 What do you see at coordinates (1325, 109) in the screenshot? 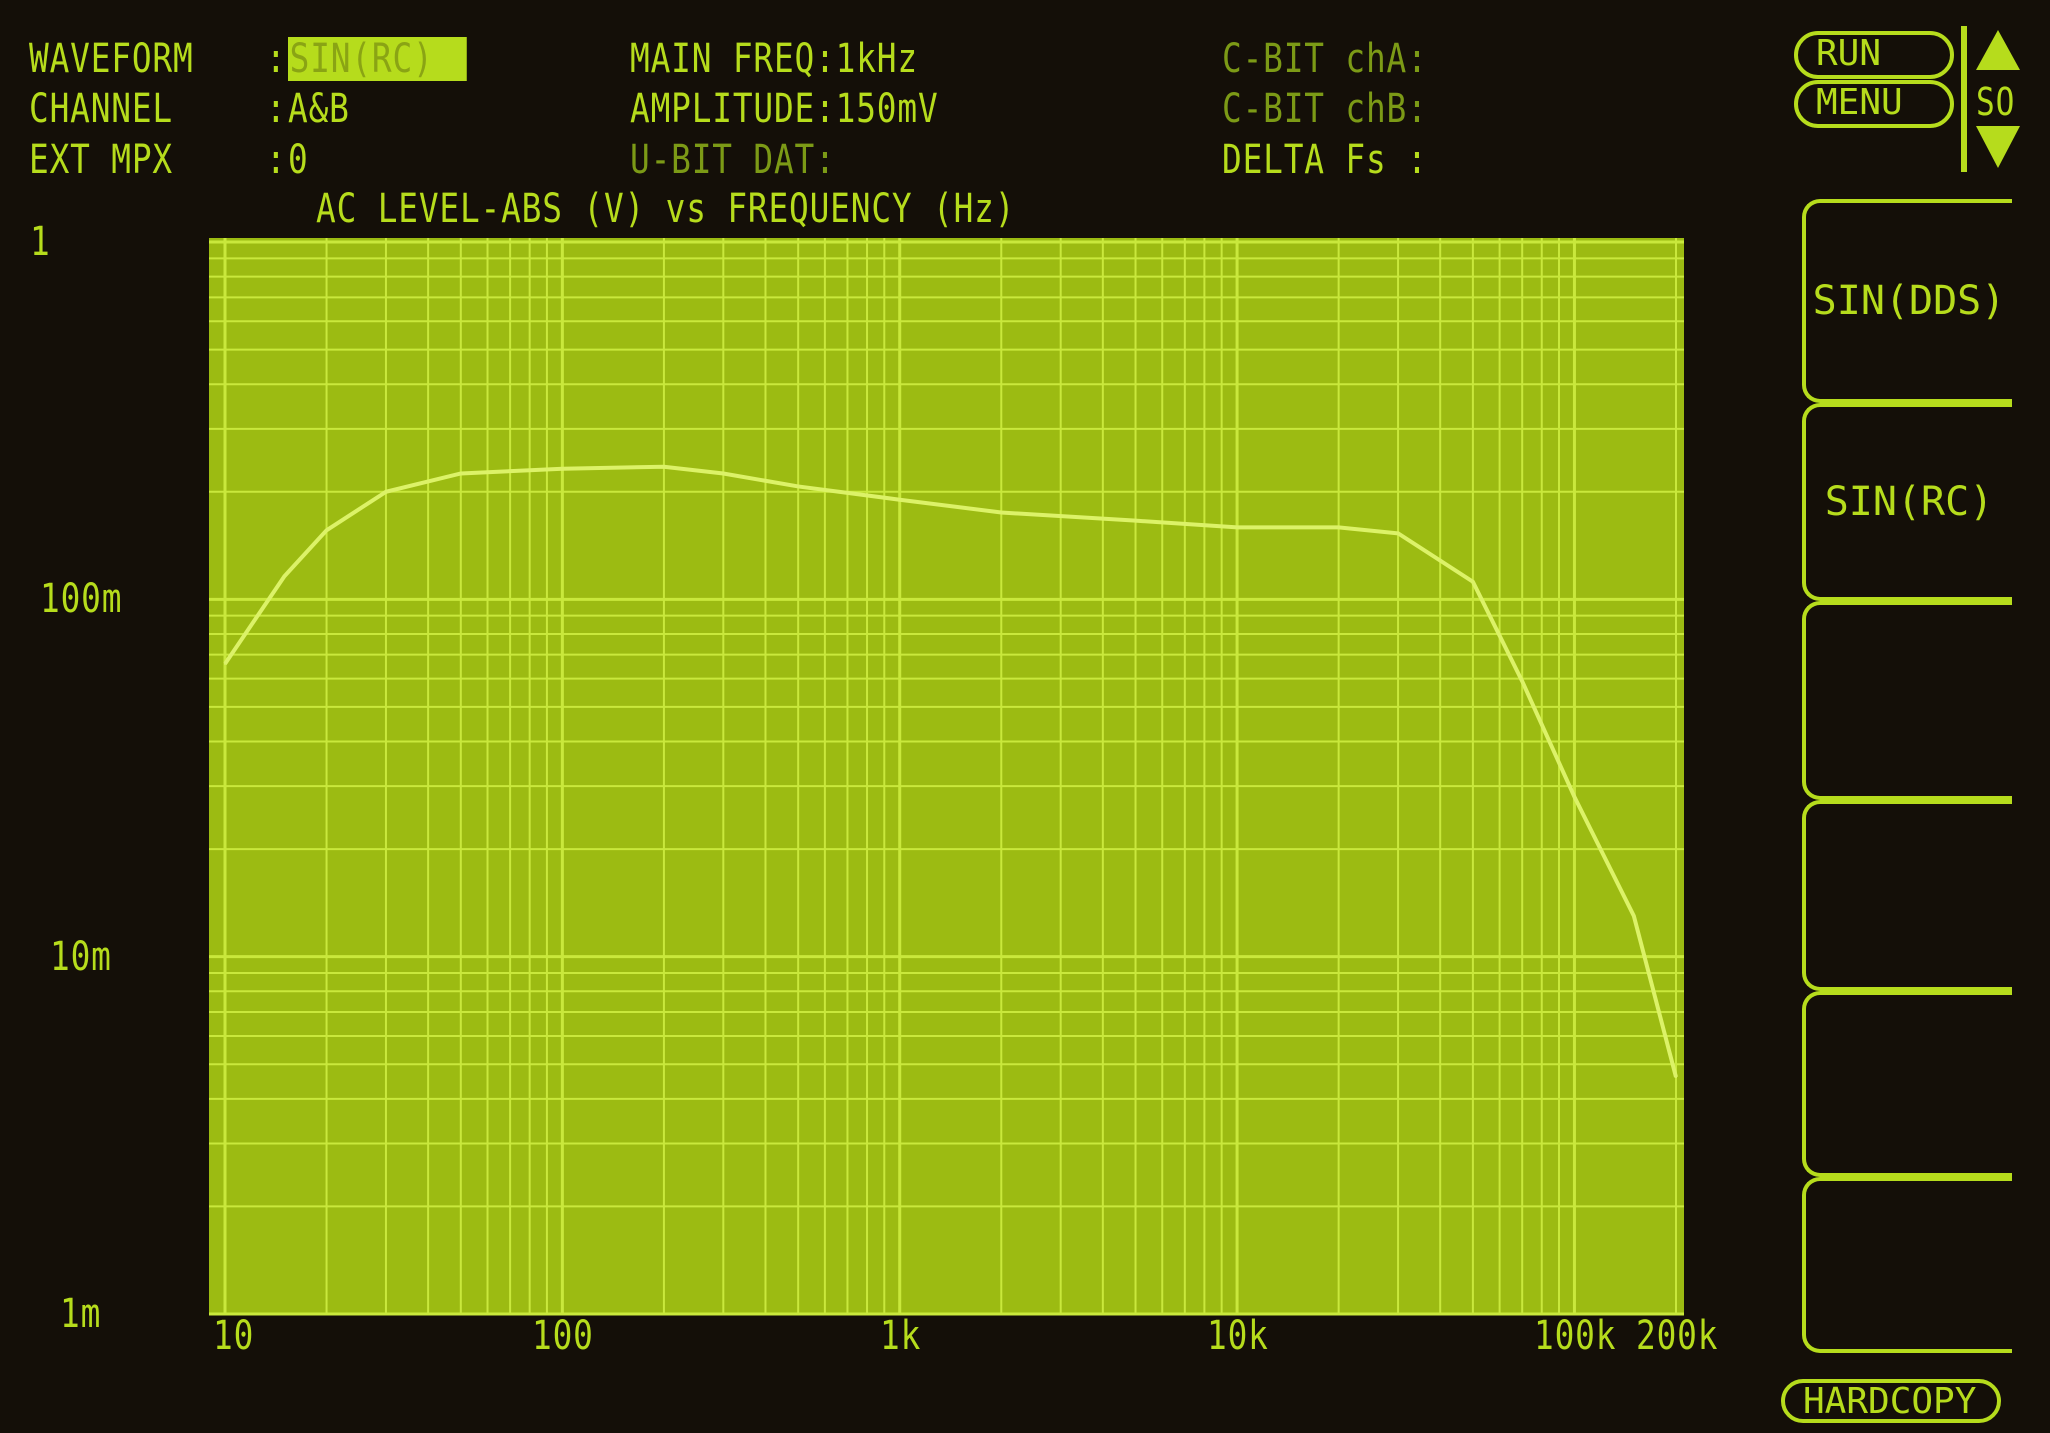
I see `c-bit-chb: C-BIT chB:` at bounding box center [1325, 109].